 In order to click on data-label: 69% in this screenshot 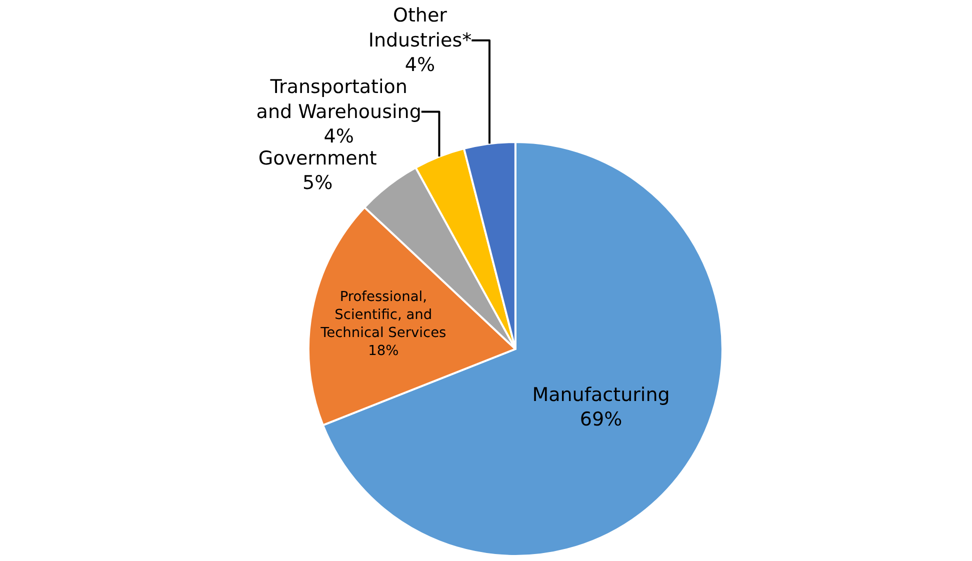, I will do `click(601, 419)`.